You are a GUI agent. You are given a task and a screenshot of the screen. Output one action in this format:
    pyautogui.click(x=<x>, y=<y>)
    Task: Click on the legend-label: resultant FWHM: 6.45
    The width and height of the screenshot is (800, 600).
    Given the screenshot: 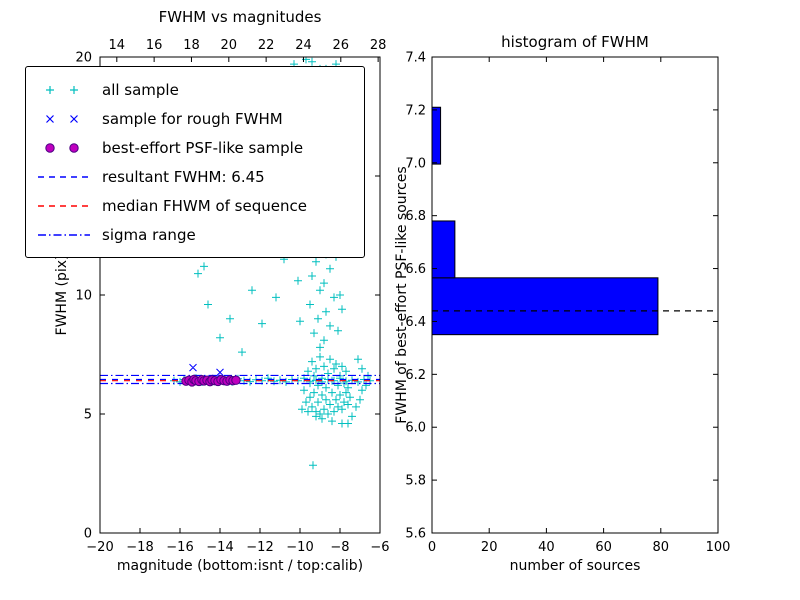 What is the action you would take?
    pyautogui.click(x=183, y=176)
    